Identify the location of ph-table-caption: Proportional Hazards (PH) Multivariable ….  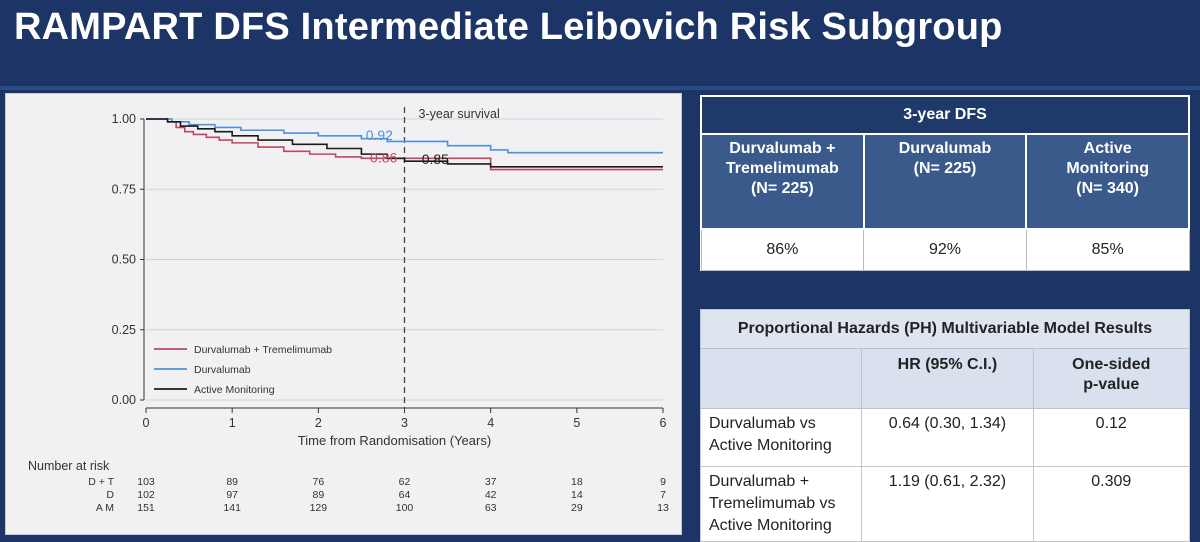
(945, 329).